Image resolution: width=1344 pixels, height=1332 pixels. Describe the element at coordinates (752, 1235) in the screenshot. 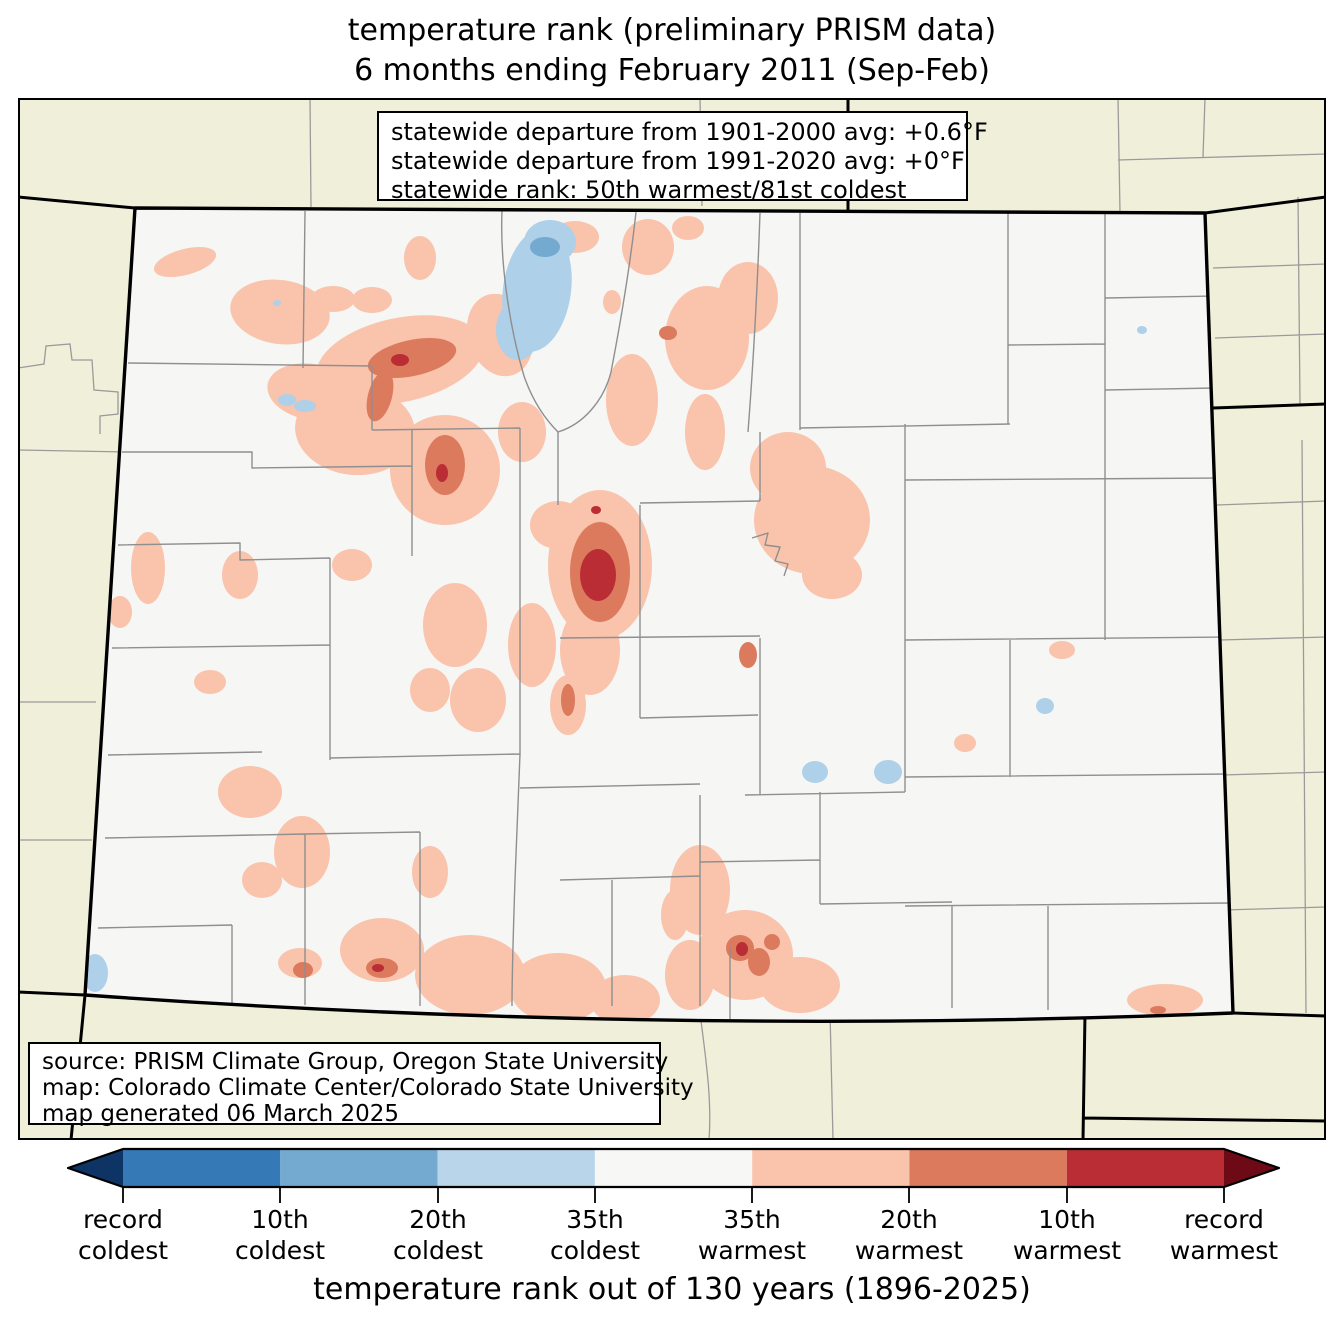

I see `colorbar-tick-label-35th-warmest: 35th warmest` at that location.